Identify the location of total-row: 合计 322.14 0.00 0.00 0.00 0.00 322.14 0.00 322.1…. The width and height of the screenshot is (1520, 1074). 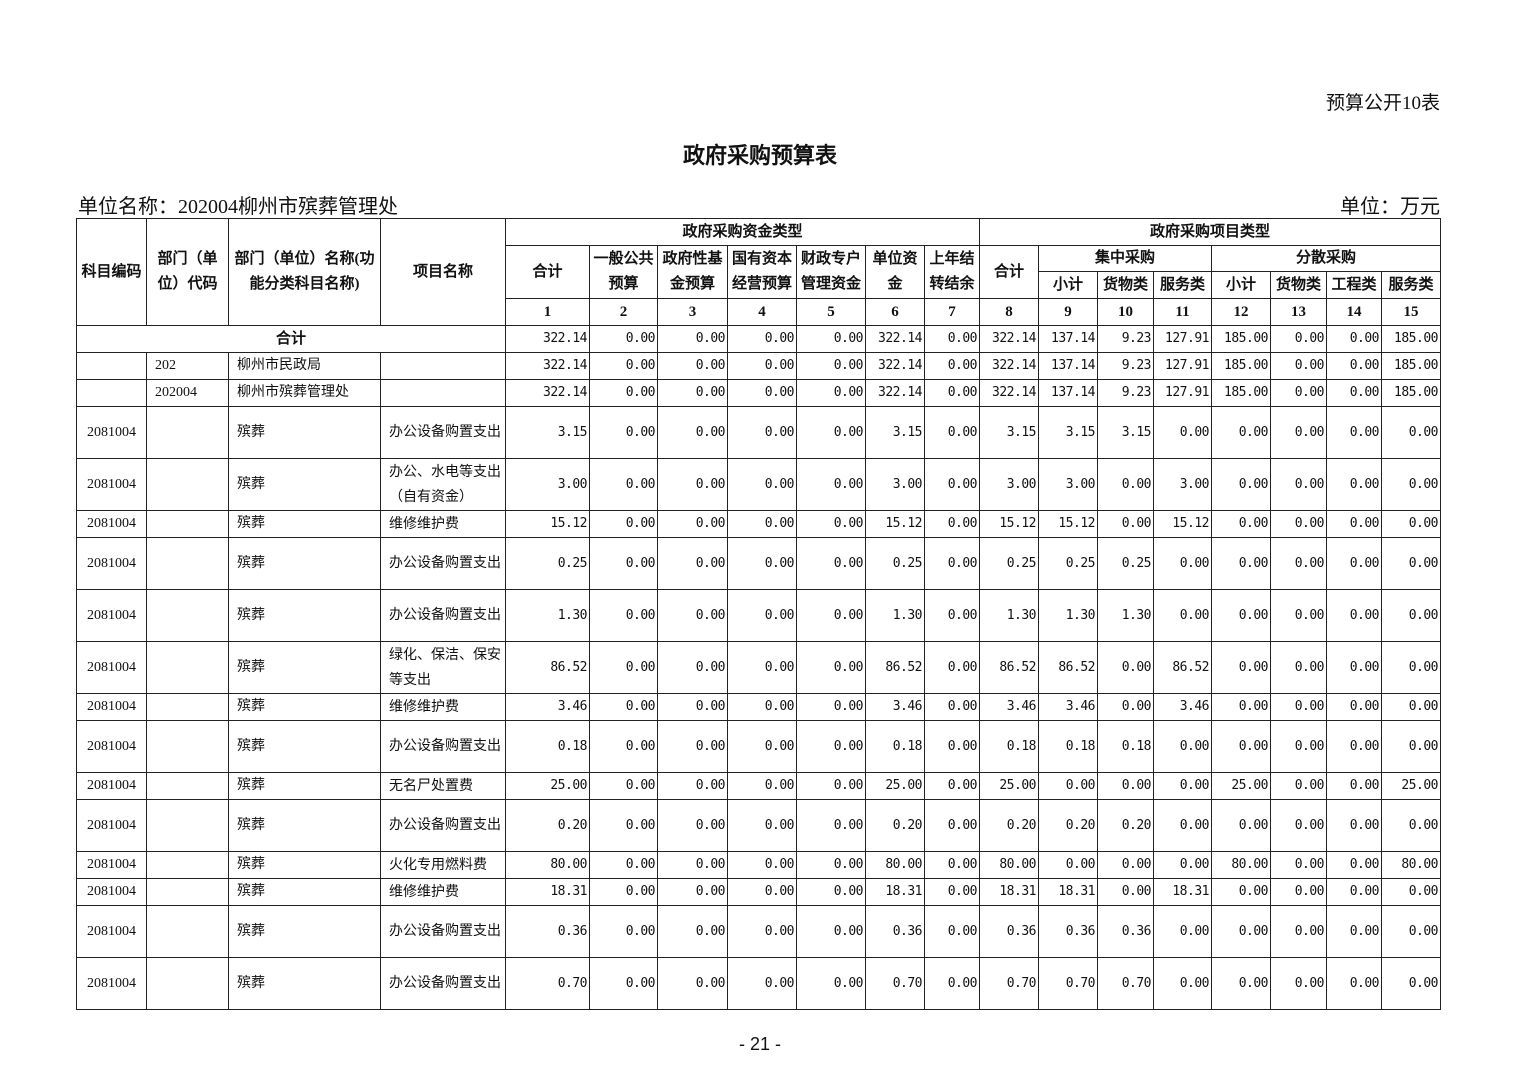
(758, 339).